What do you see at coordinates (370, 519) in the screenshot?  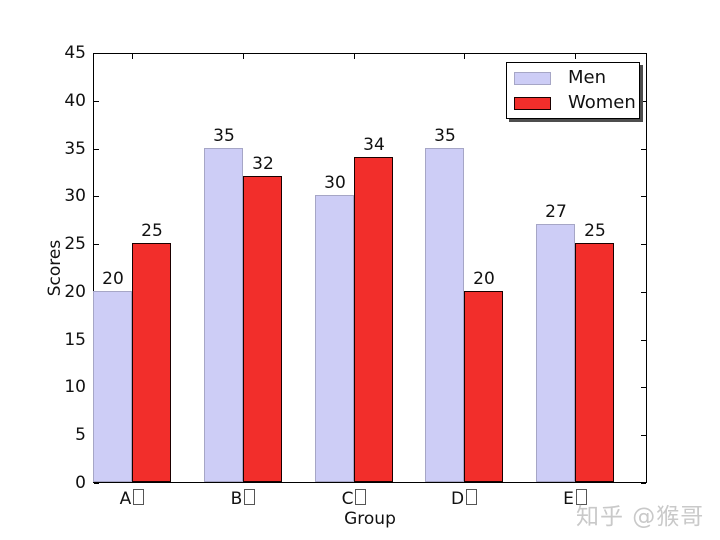 I see `x-axis-title: Group` at bounding box center [370, 519].